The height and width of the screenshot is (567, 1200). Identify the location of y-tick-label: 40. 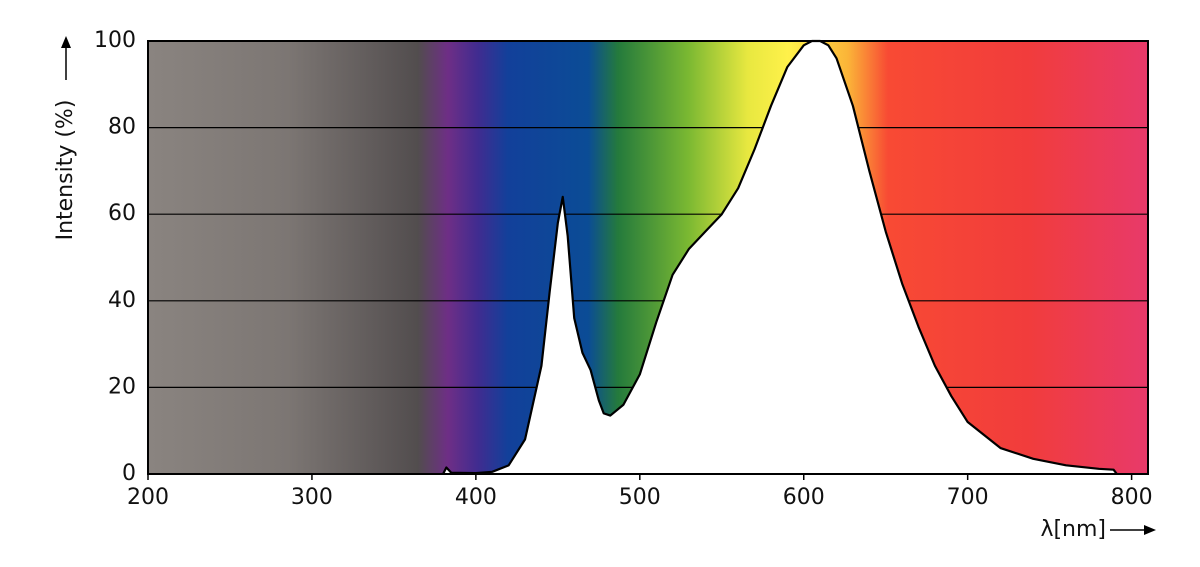
(122, 300).